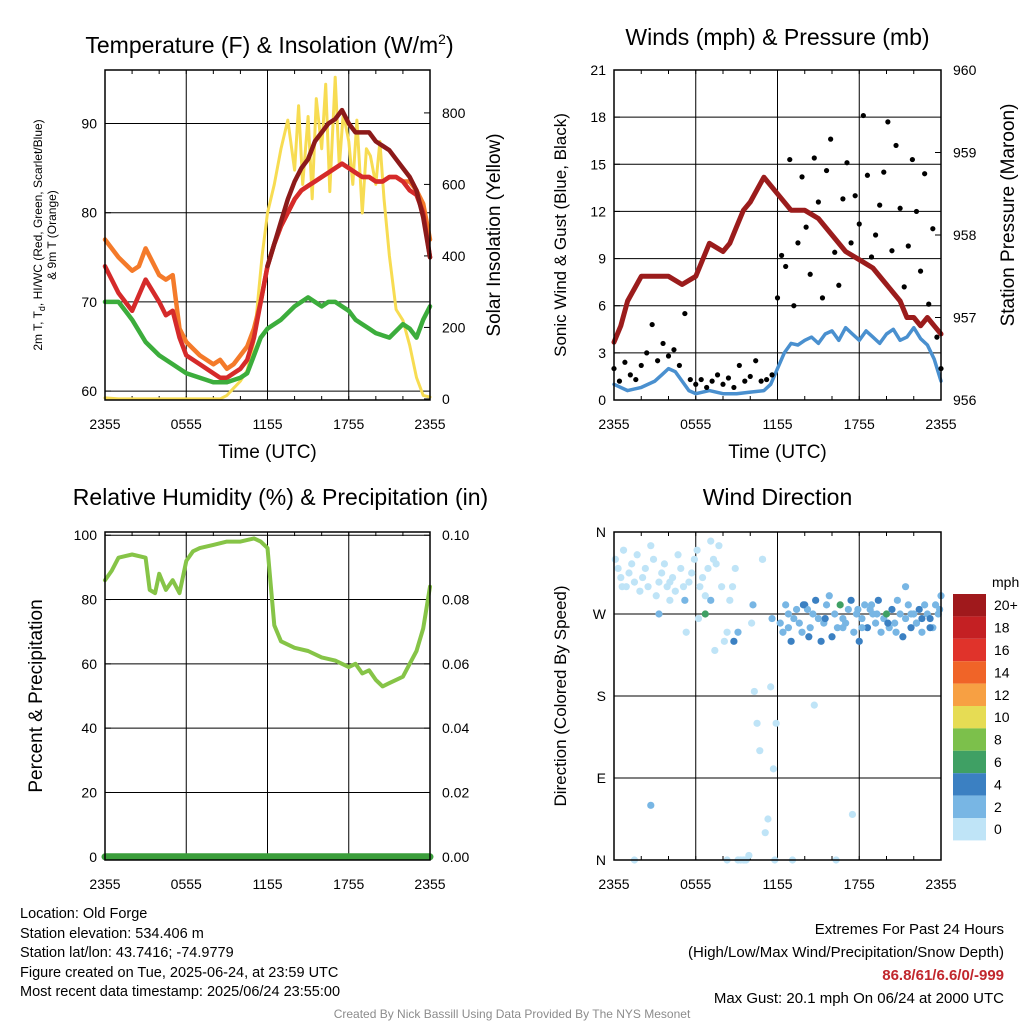  Describe the element at coordinates (261, 45) in the screenshot. I see `chart-title-main: Temperature (F) & Insolation (W/m` at that location.